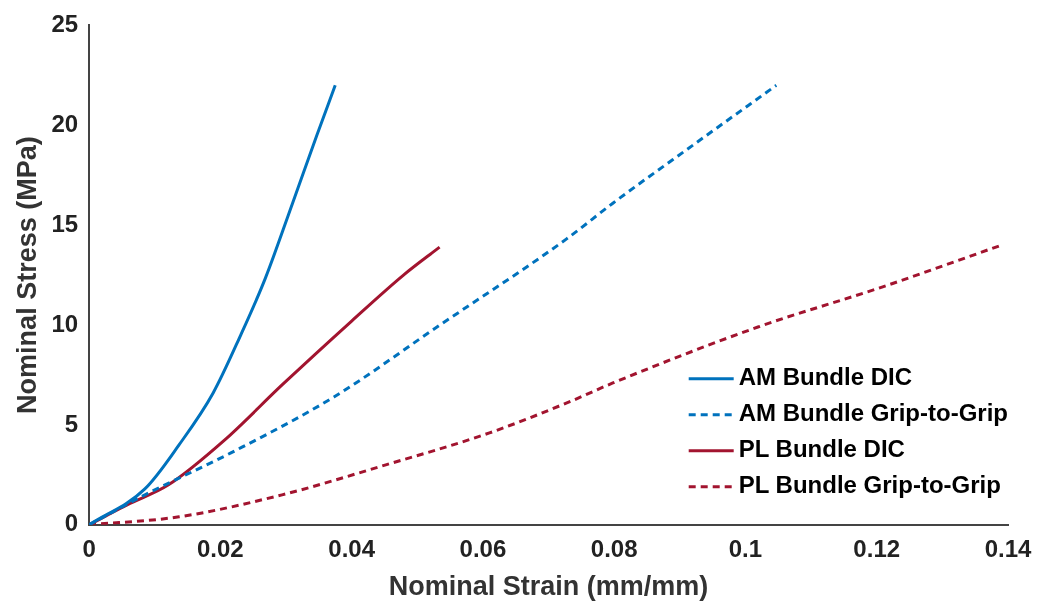 The image size is (1056, 615). What do you see at coordinates (821, 449) in the screenshot?
I see `legend-label: PL Bundle DIC` at bounding box center [821, 449].